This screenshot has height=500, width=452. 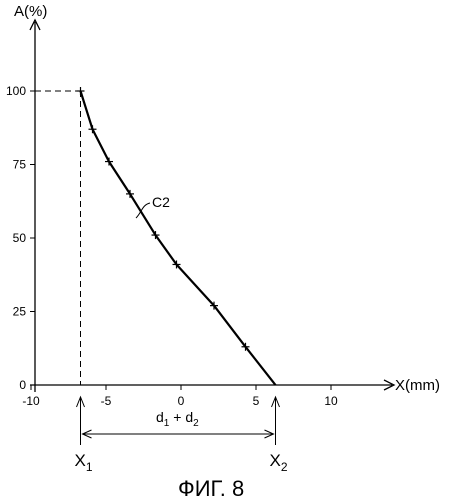 What do you see at coordinates (417, 385) in the screenshot?
I see `x-axis-title: X(mm)` at bounding box center [417, 385].